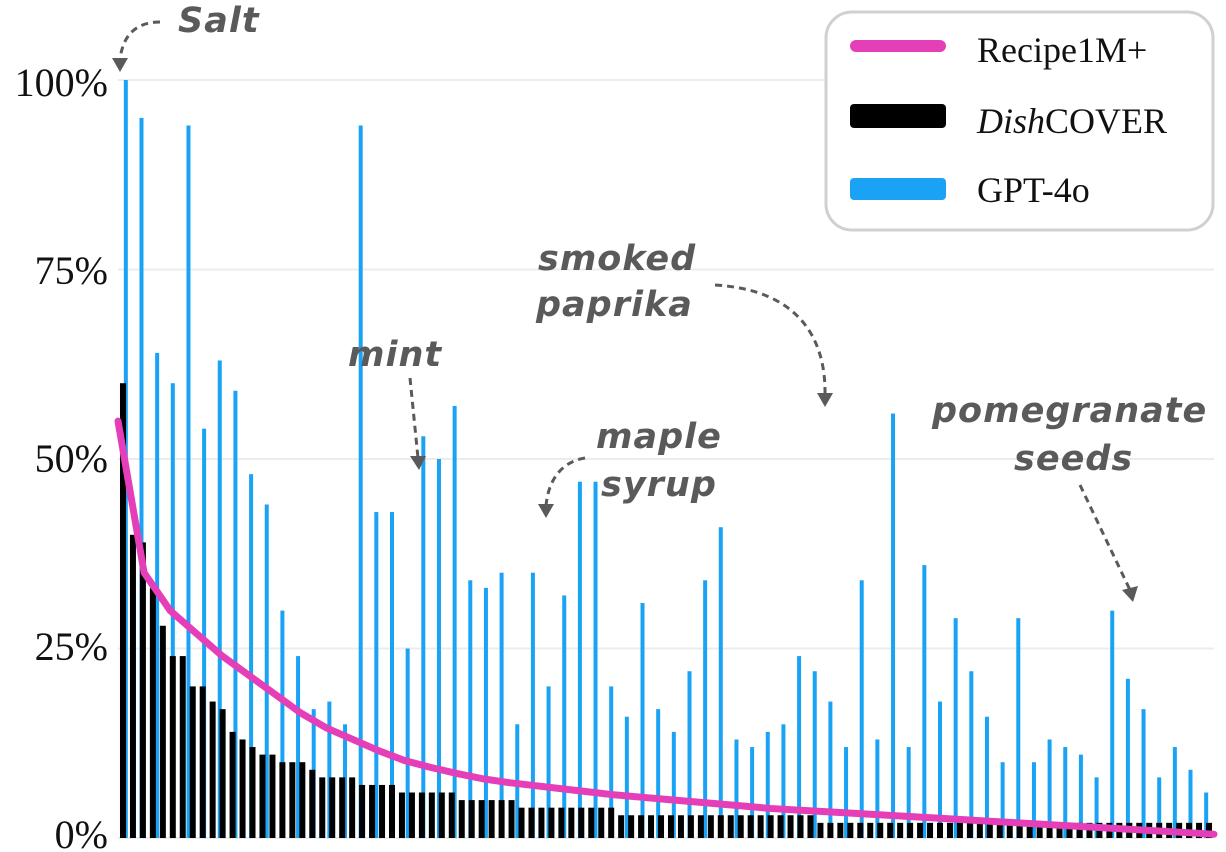 Image resolution: width=1226 pixels, height=852 pixels. What do you see at coordinates (219, 21) in the screenshot?
I see `annotation-salt: Salt` at bounding box center [219, 21].